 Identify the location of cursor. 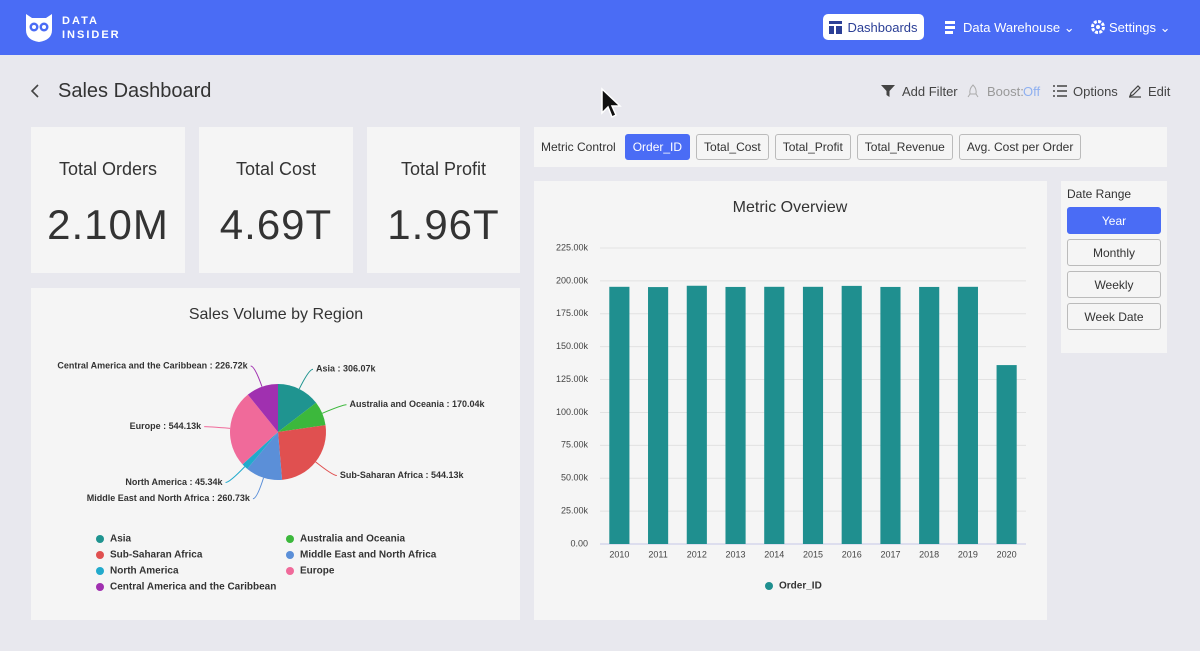
(612, 104).